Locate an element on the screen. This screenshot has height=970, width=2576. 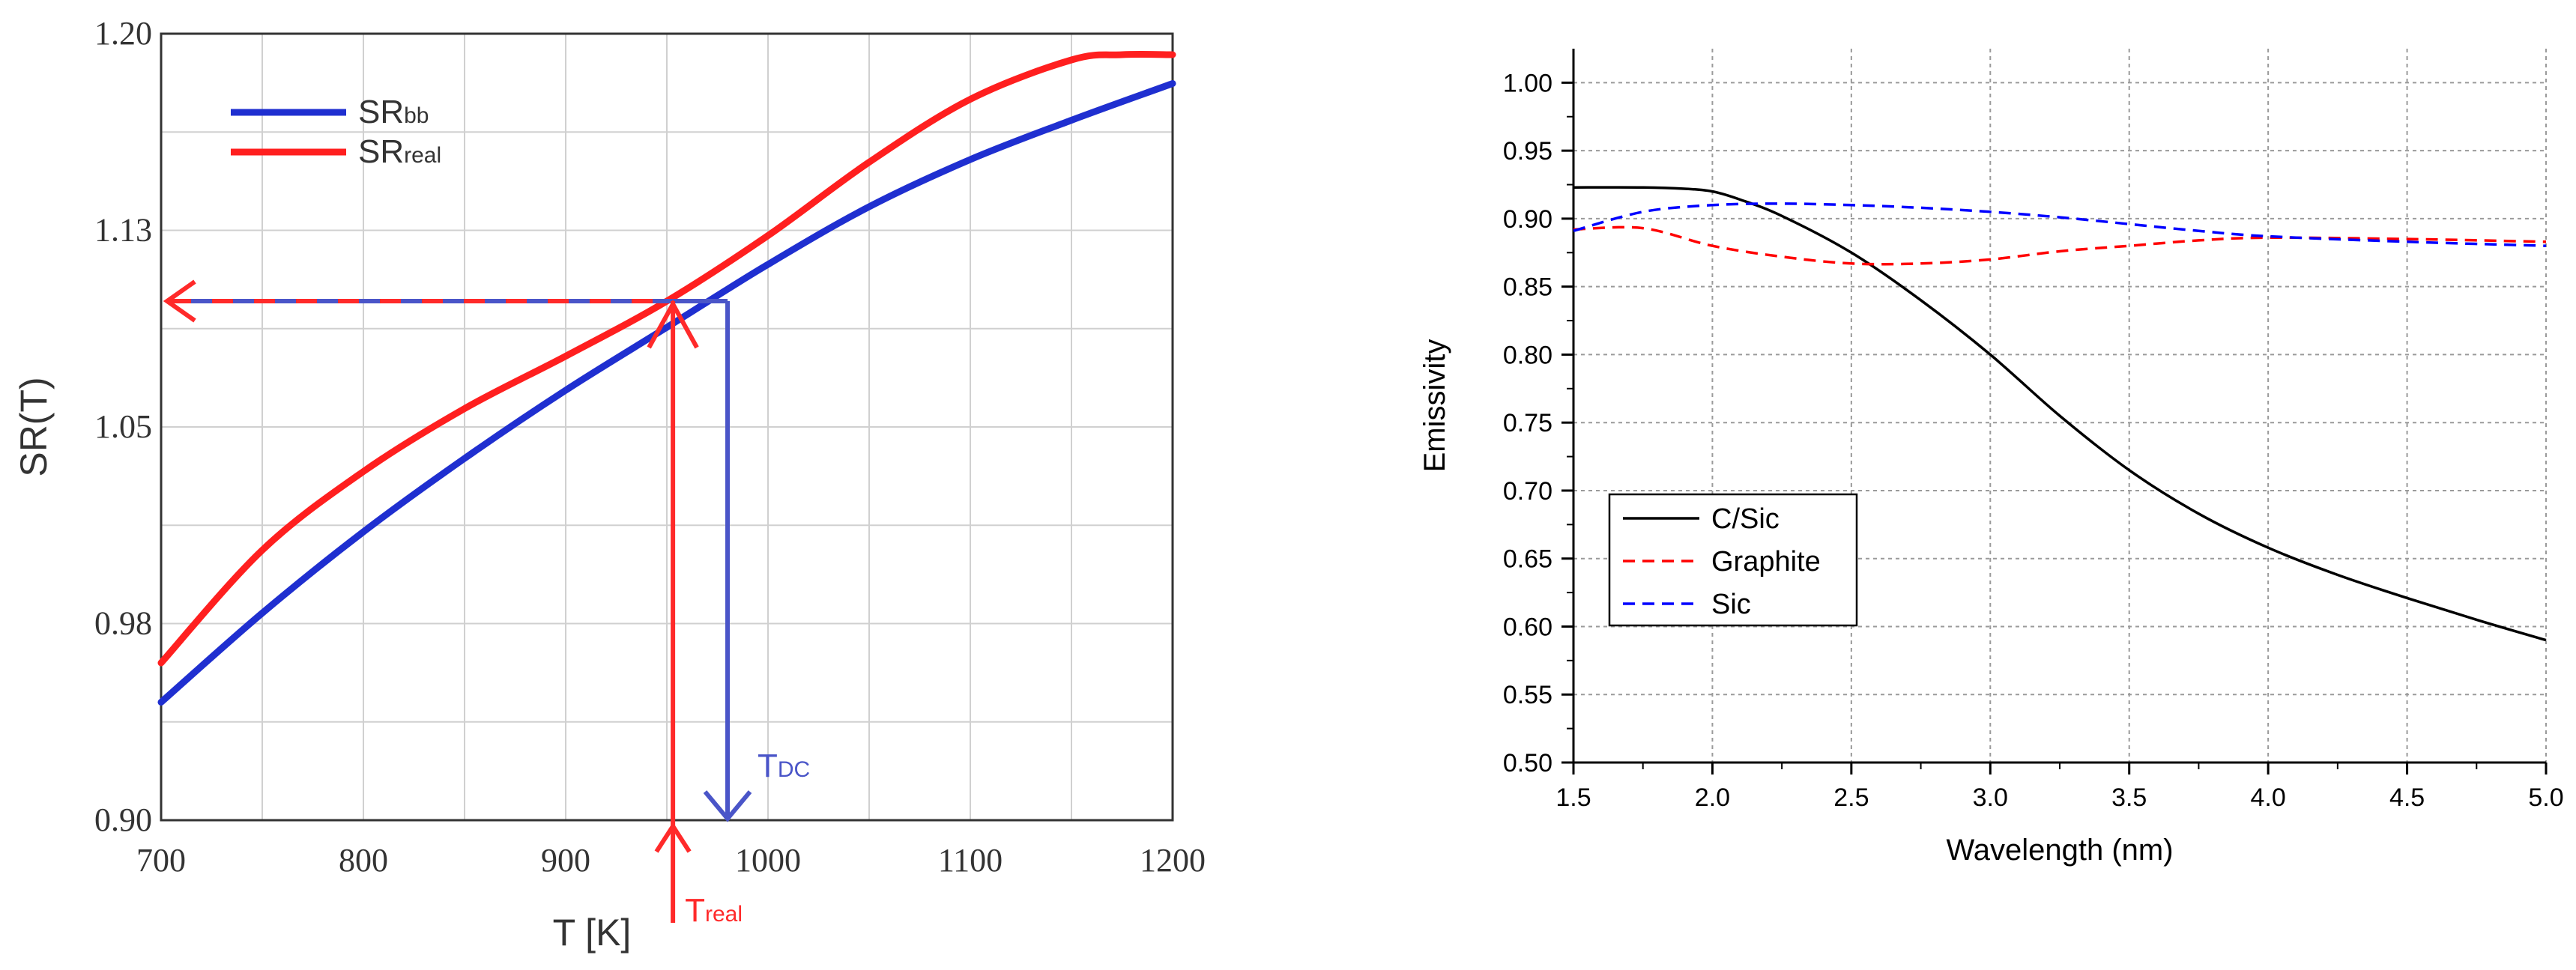
y-tick-label: 0.65 is located at coordinates (1527, 559).